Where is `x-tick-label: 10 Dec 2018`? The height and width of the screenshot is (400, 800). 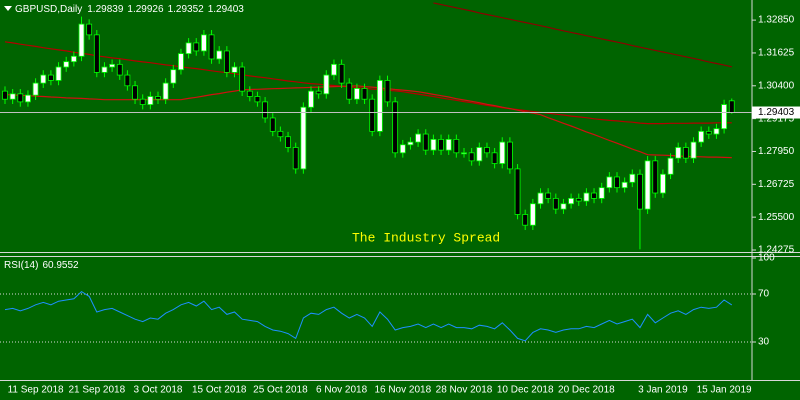 x-tick-label: 10 Dec 2018 is located at coordinates (525, 390).